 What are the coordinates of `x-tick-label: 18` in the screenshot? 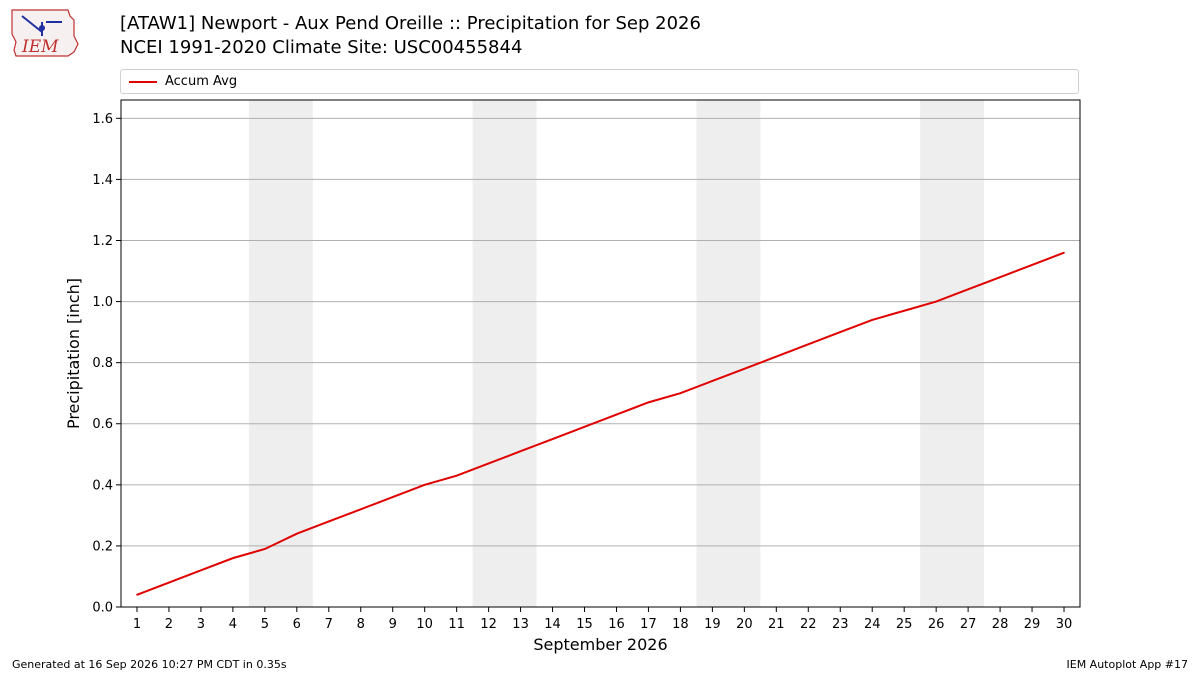 It's located at (680, 624).